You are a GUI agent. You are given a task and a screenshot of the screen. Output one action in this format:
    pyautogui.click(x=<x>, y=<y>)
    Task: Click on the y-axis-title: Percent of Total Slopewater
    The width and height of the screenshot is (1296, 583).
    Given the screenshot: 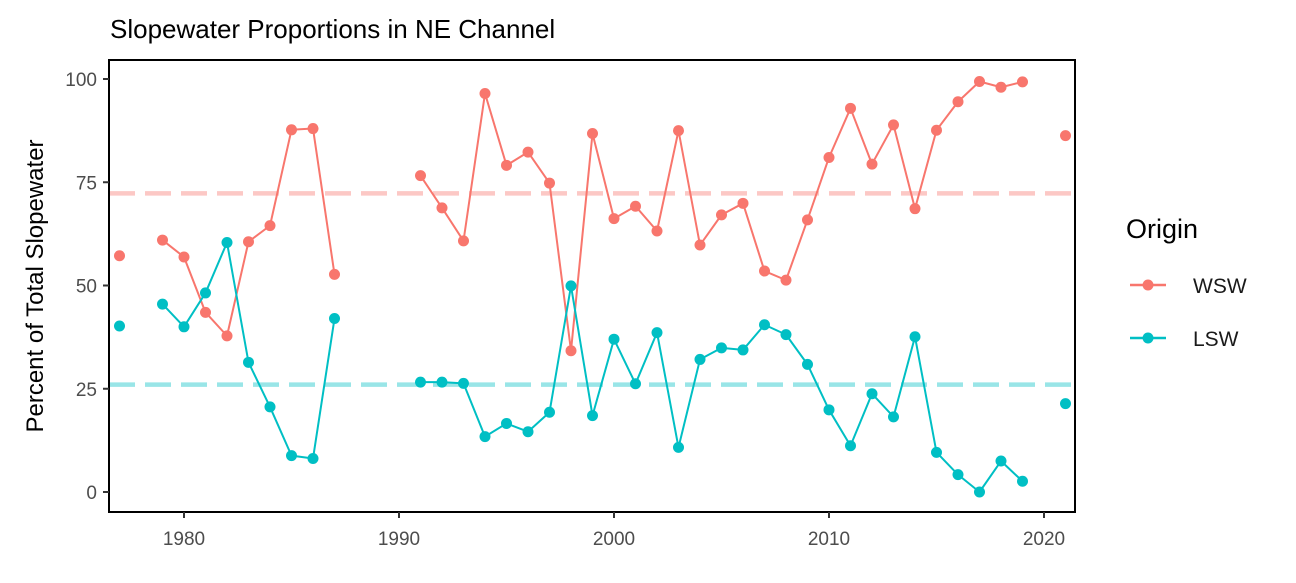 What is the action you would take?
    pyautogui.click(x=35, y=285)
    